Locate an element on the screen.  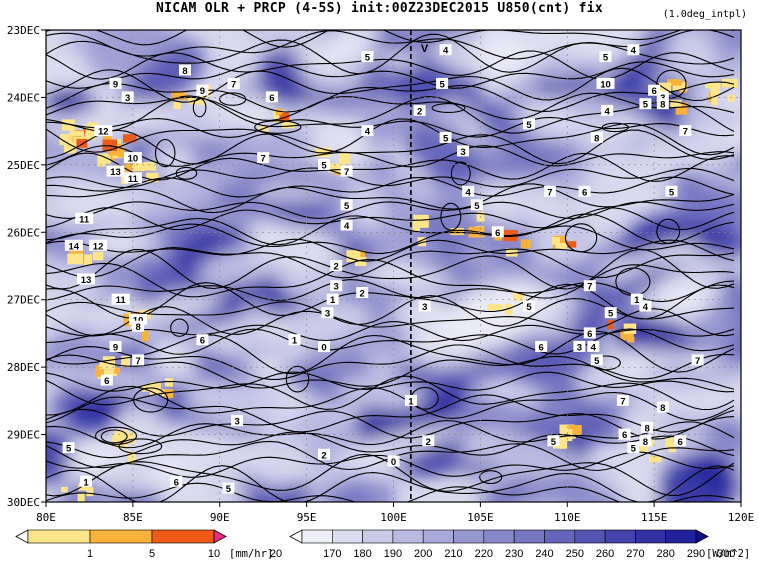
colorbar-tick-label: 280 is located at coordinates (666, 554).